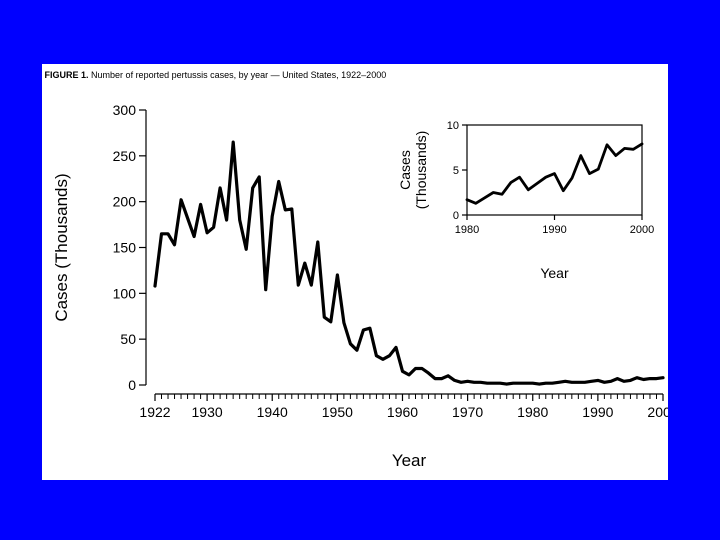 This screenshot has width=720, height=540. Describe the element at coordinates (154, 412) in the screenshot. I see `x-tick-label: 1922` at that location.